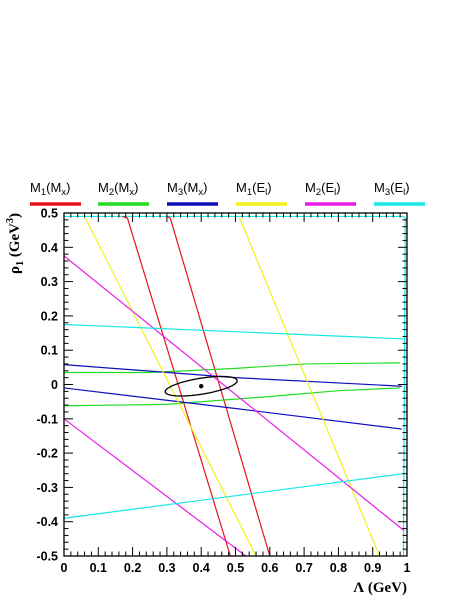 The image size is (463, 599). What do you see at coordinates (64, 568) in the screenshot?
I see `x-tick-label: 0` at bounding box center [64, 568].